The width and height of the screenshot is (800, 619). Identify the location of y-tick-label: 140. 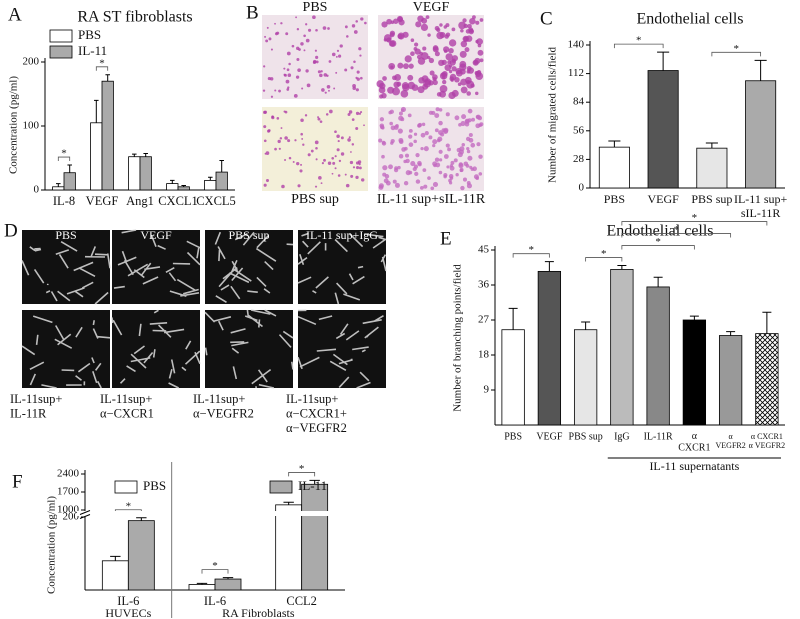
(576, 45).